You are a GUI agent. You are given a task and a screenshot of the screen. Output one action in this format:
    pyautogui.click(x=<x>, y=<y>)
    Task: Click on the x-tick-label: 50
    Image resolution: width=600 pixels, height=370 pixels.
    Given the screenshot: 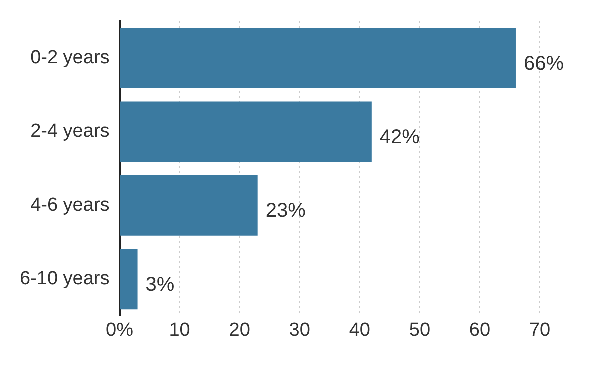 What is the action you would take?
    pyautogui.click(x=420, y=330)
    